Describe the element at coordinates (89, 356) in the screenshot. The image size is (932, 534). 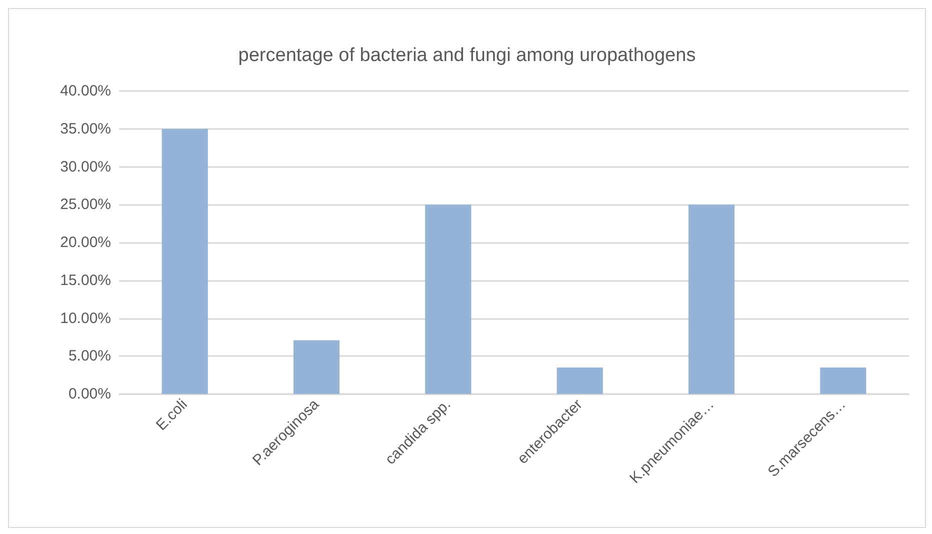
I see `y-tick-label: 5.00%` at that location.